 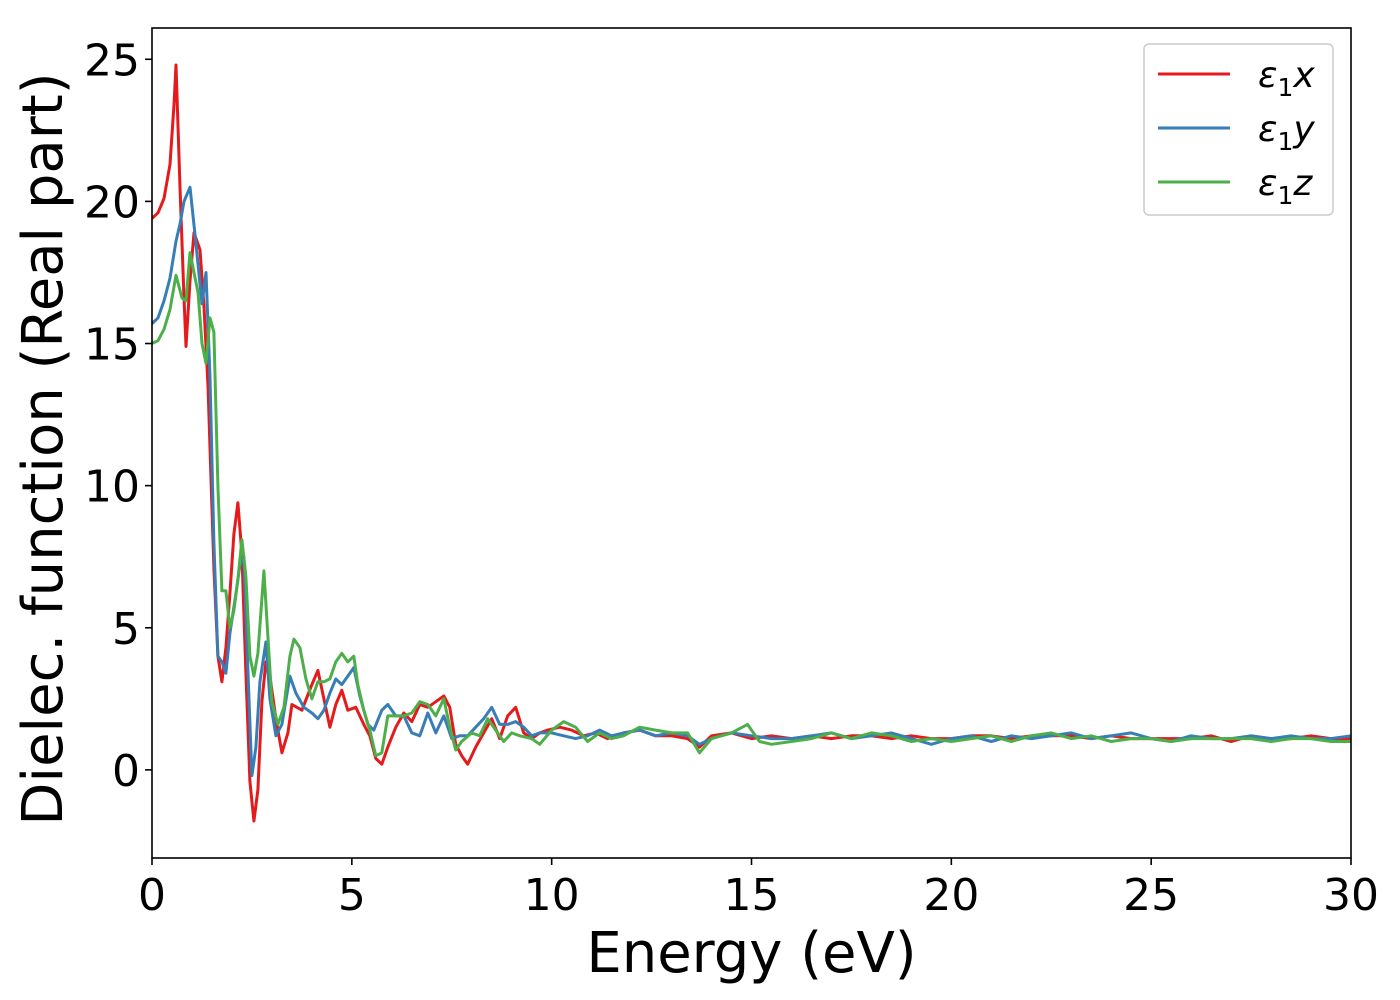 I want to click on x-axis-label: Energy (eV), so click(x=751, y=953).